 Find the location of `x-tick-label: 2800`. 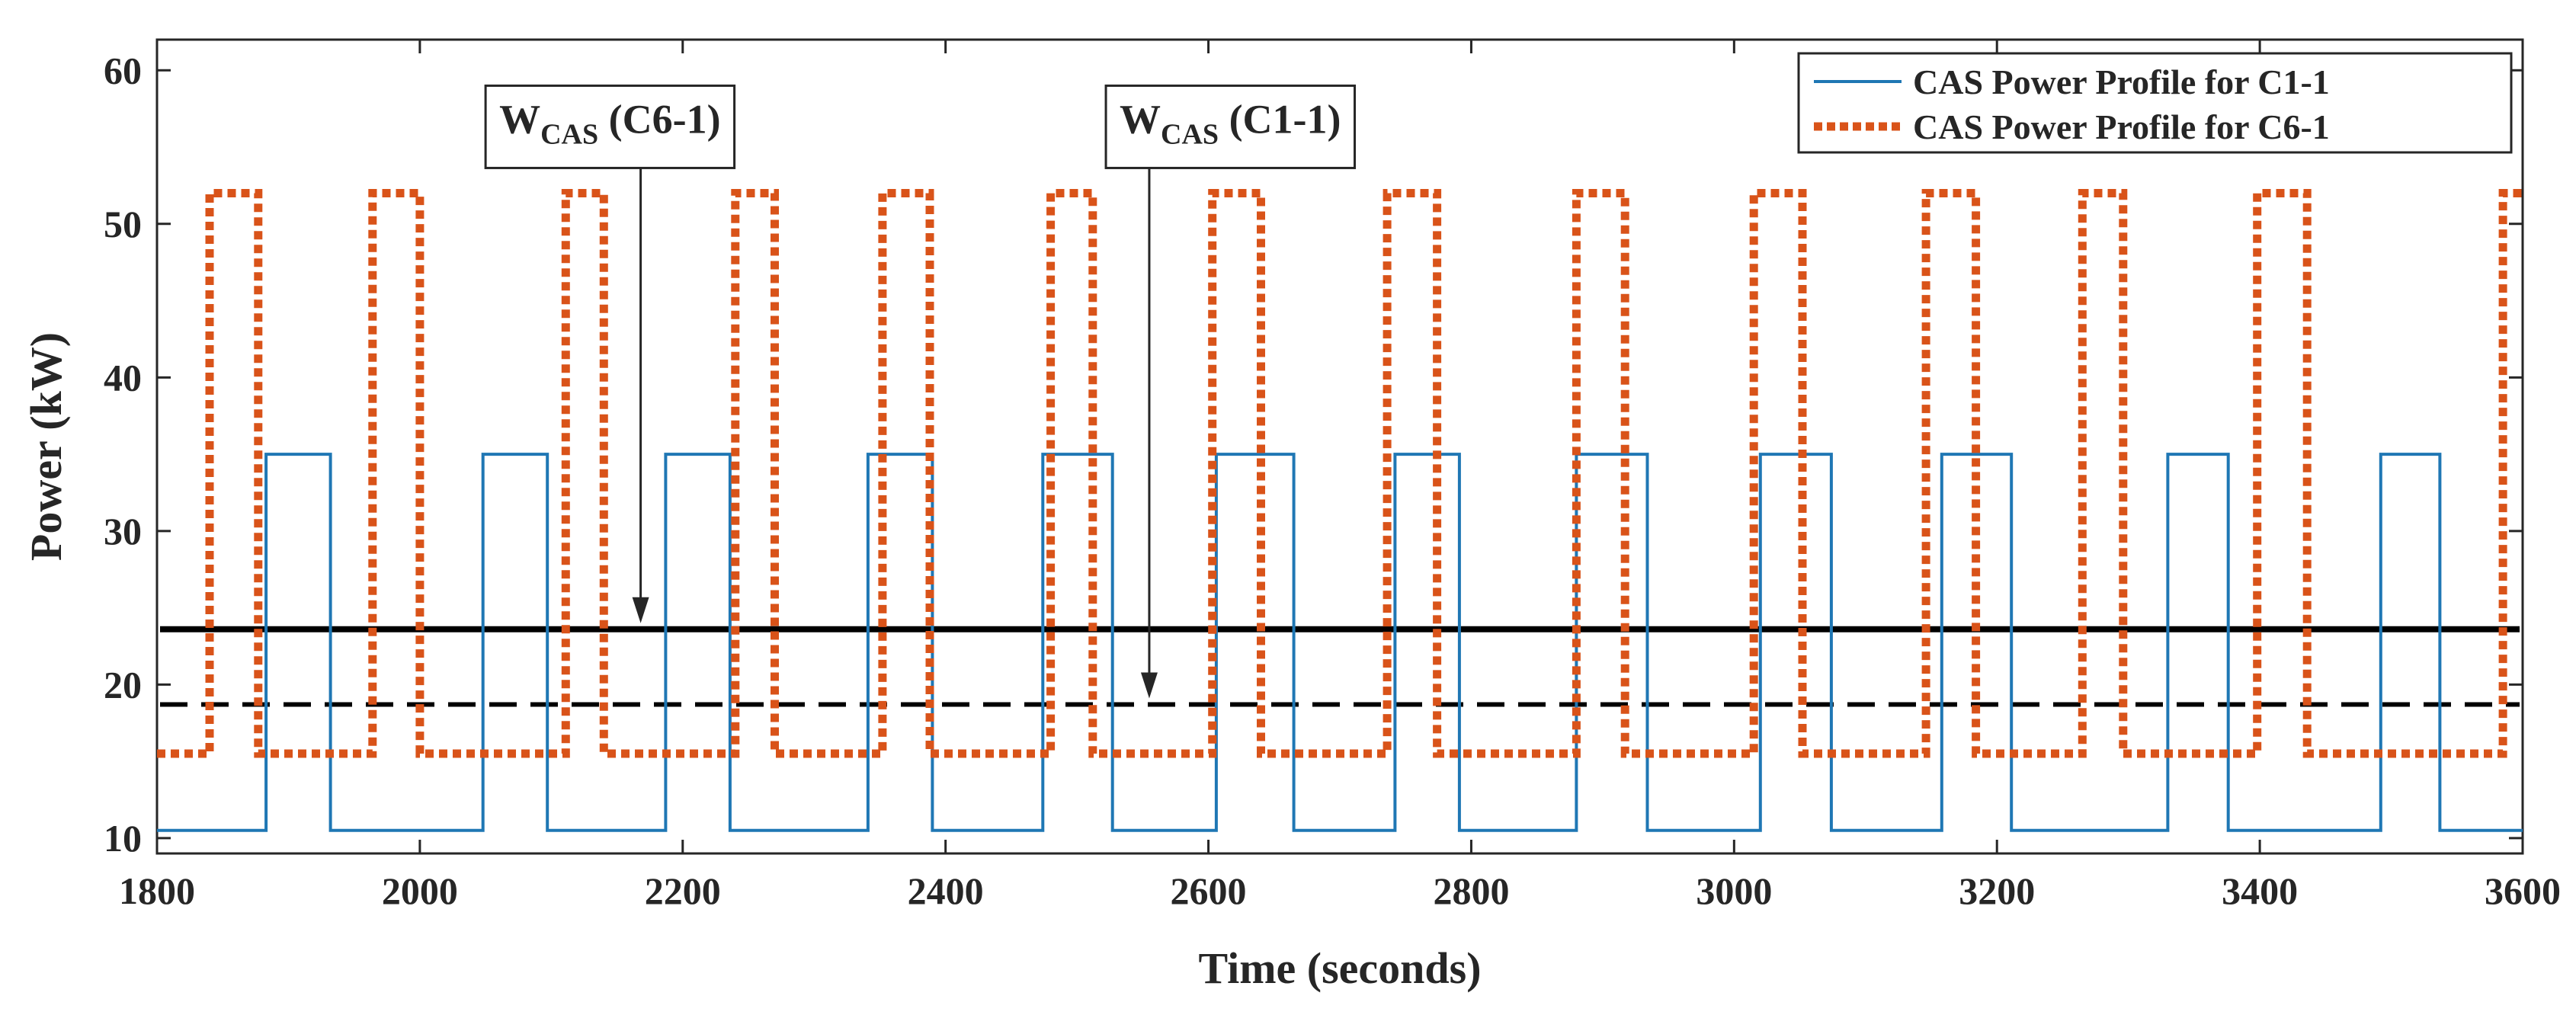

x-tick-label: 2800 is located at coordinates (1471, 890).